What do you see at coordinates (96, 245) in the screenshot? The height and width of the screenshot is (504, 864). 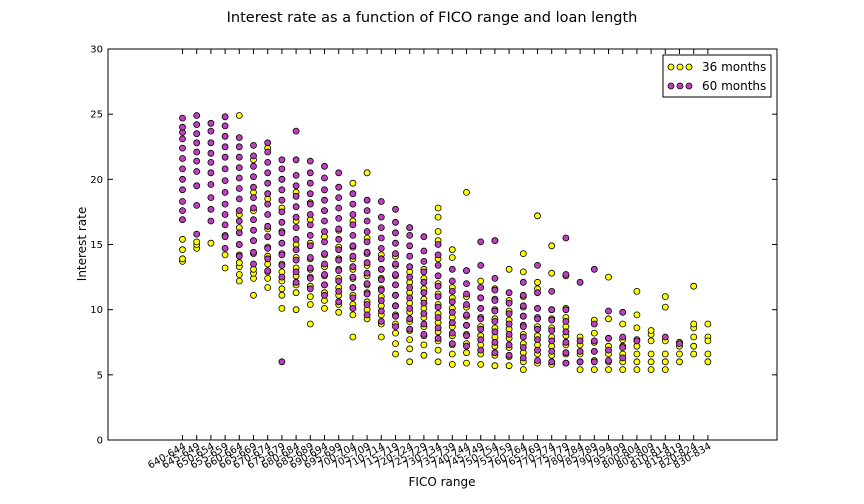 I see `y-tick-label: 15` at bounding box center [96, 245].